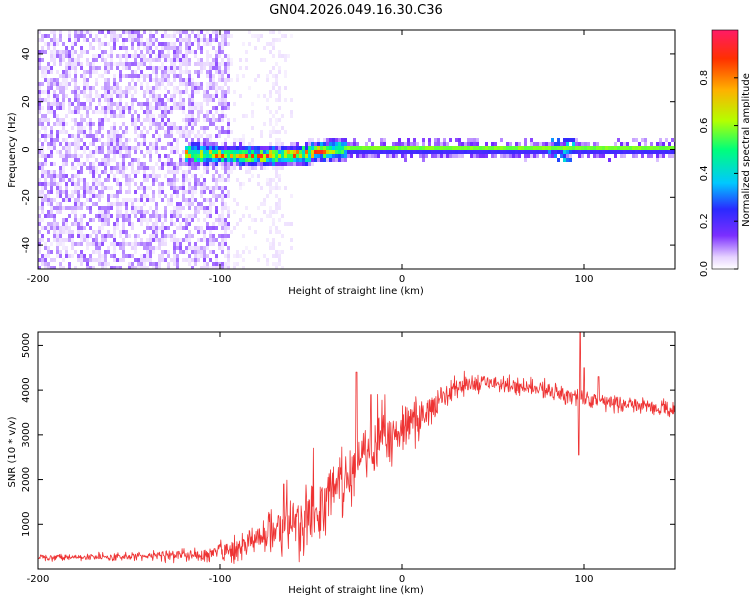 The width and height of the screenshot is (750, 600). I want to click on y-tick-label: 3000, so click(26, 434).